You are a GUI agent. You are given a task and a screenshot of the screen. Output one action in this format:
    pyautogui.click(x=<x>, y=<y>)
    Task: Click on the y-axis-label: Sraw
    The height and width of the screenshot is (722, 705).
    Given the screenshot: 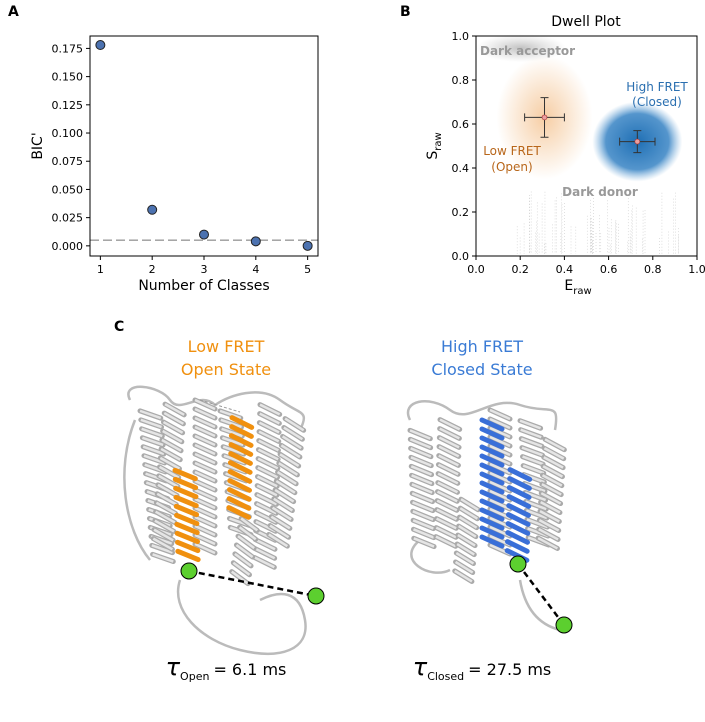 What is the action you would take?
    pyautogui.click(x=434, y=145)
    